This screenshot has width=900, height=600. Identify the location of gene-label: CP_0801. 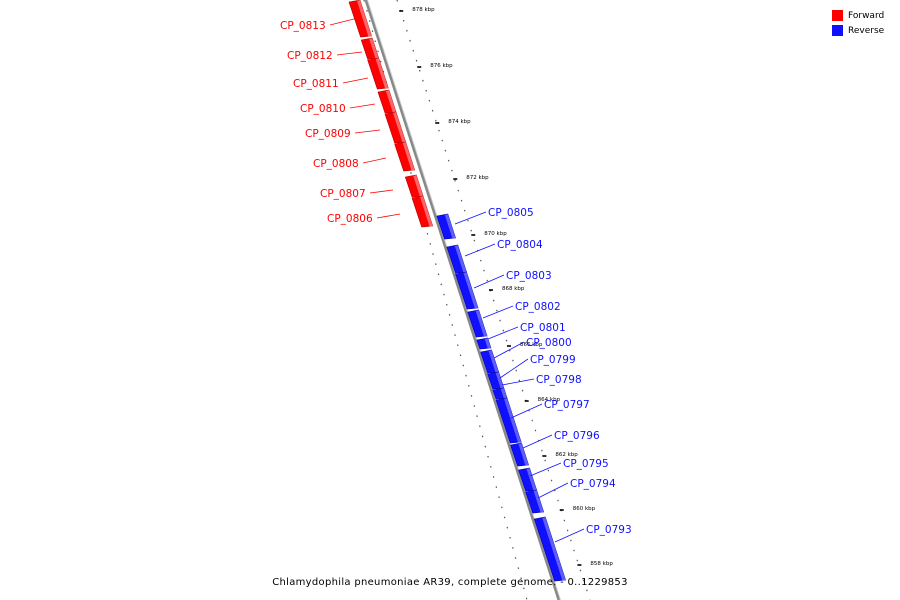
(543, 328).